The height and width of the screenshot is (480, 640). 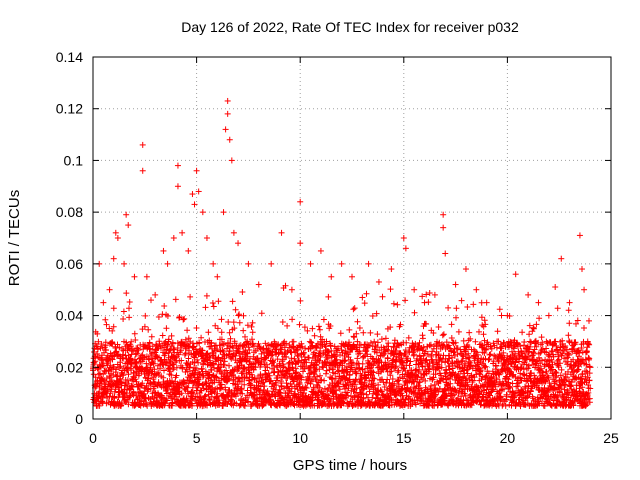 What do you see at coordinates (404, 438) in the screenshot?
I see `x-tick-label: 15` at bounding box center [404, 438].